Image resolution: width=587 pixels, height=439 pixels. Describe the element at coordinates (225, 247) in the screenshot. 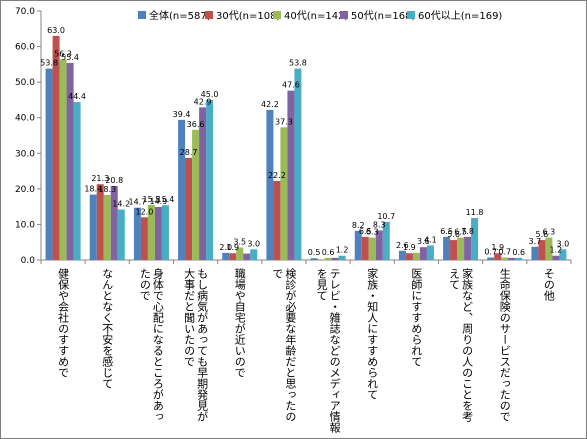

I see `data-label: 2.0` at that location.